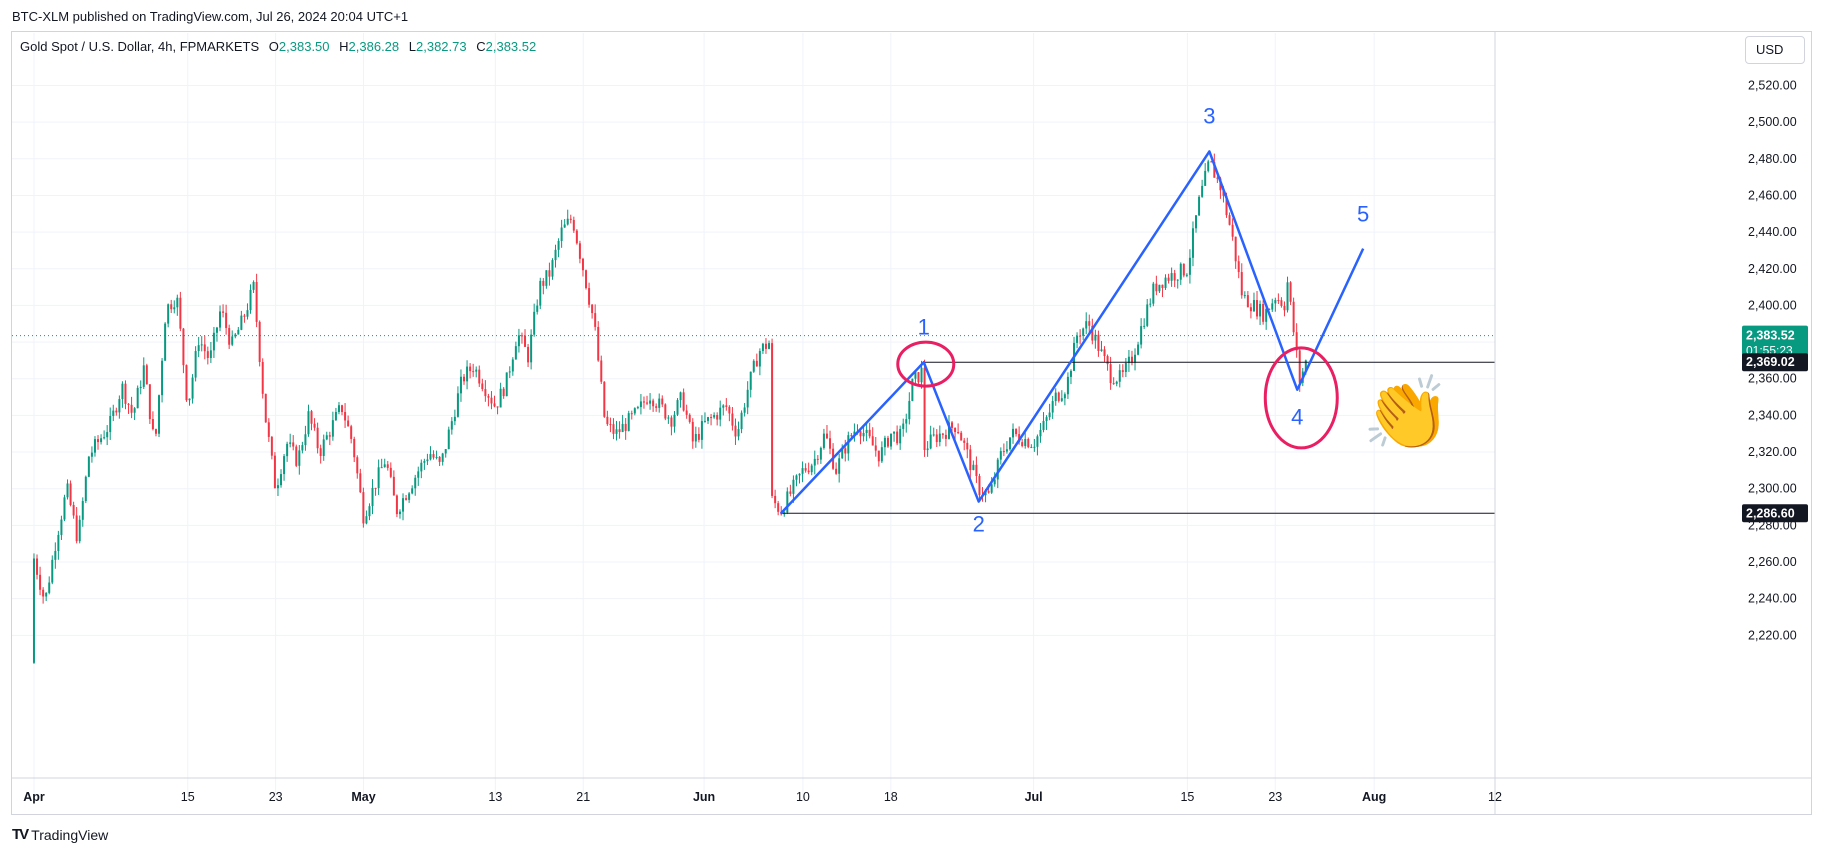 The width and height of the screenshot is (1824, 853). I want to click on price-tick-label: 2,440.00, so click(1772, 232).